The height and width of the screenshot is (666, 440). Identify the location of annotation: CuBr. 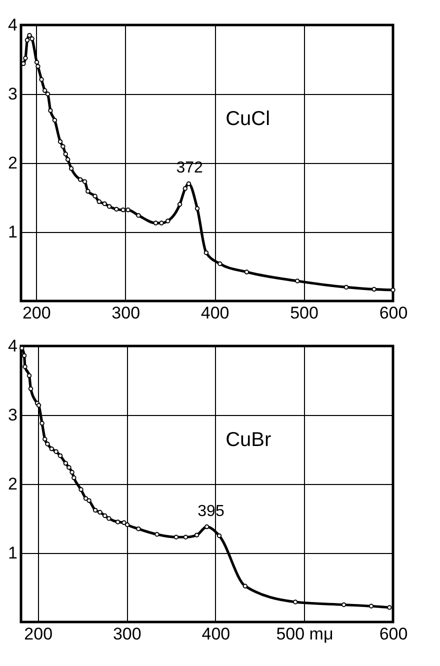
(249, 439).